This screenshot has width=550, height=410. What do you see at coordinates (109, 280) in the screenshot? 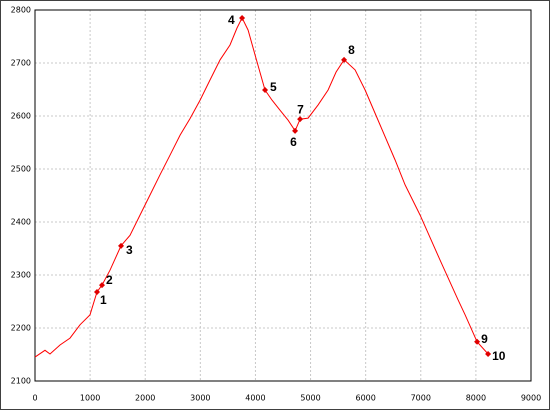
I see `waypoint-label: 2` at bounding box center [109, 280].